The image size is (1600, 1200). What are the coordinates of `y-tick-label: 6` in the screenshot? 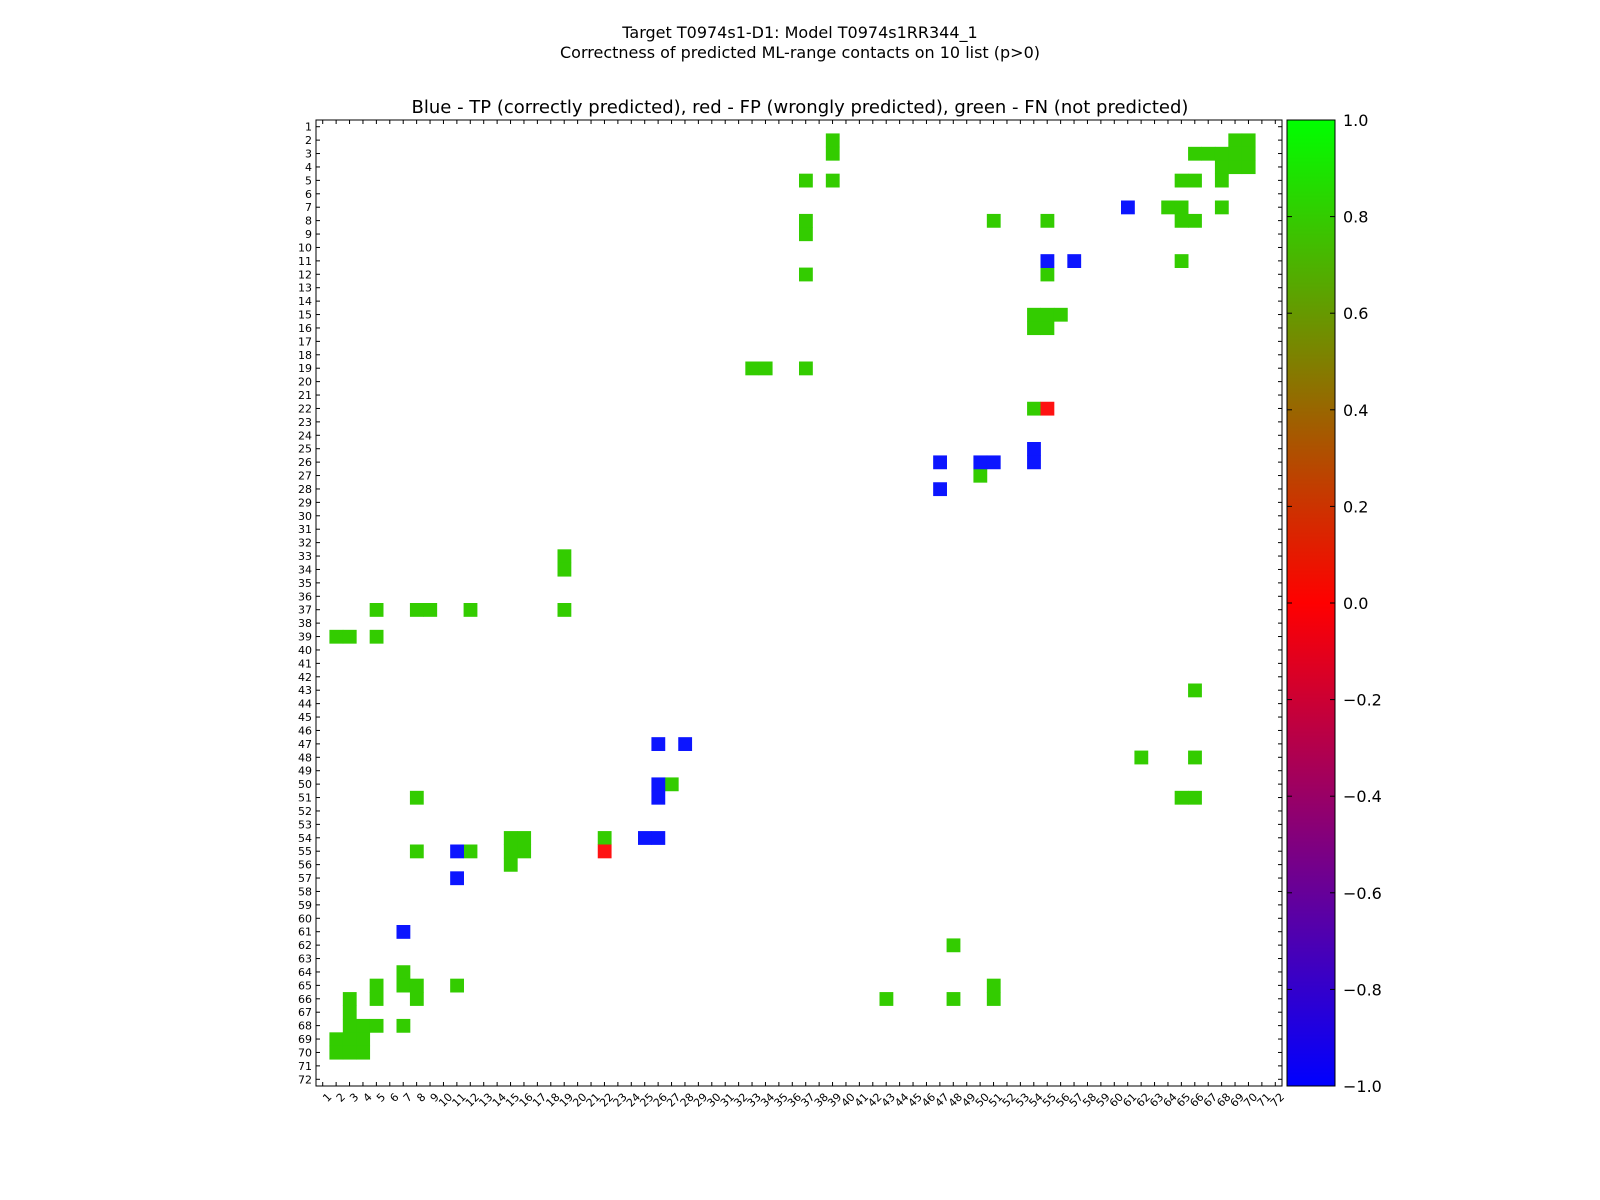 It's located at (308, 194).